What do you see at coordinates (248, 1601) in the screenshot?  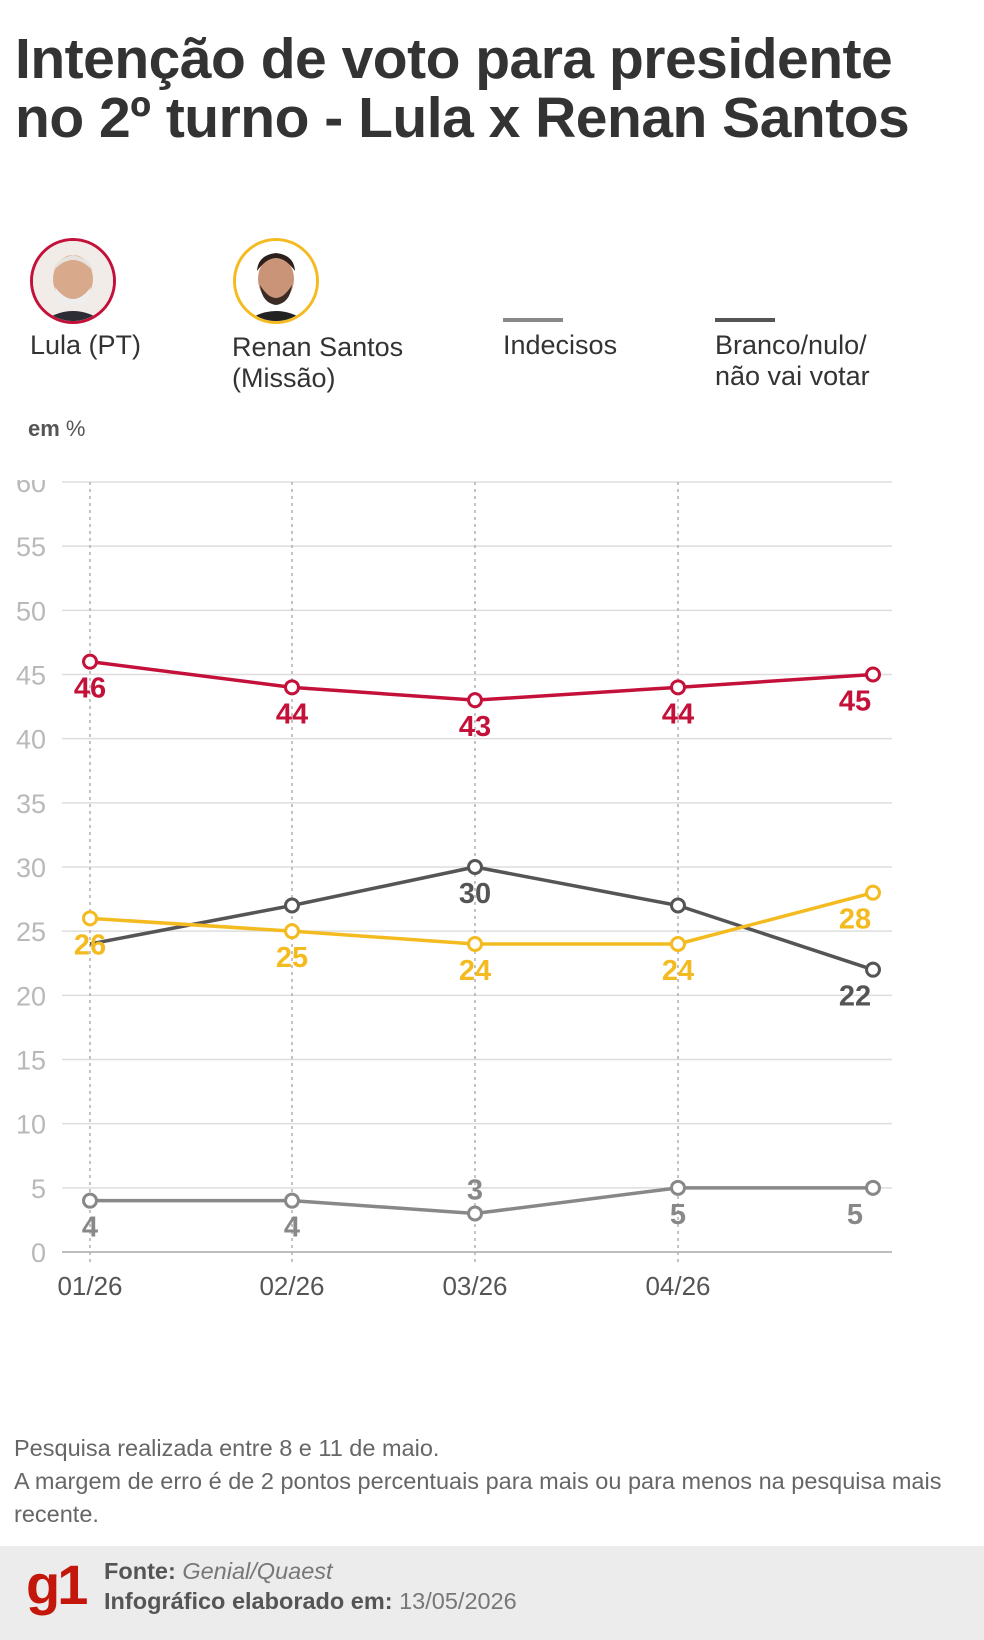 I see `date-label: Infográfico elaborado em:` at bounding box center [248, 1601].